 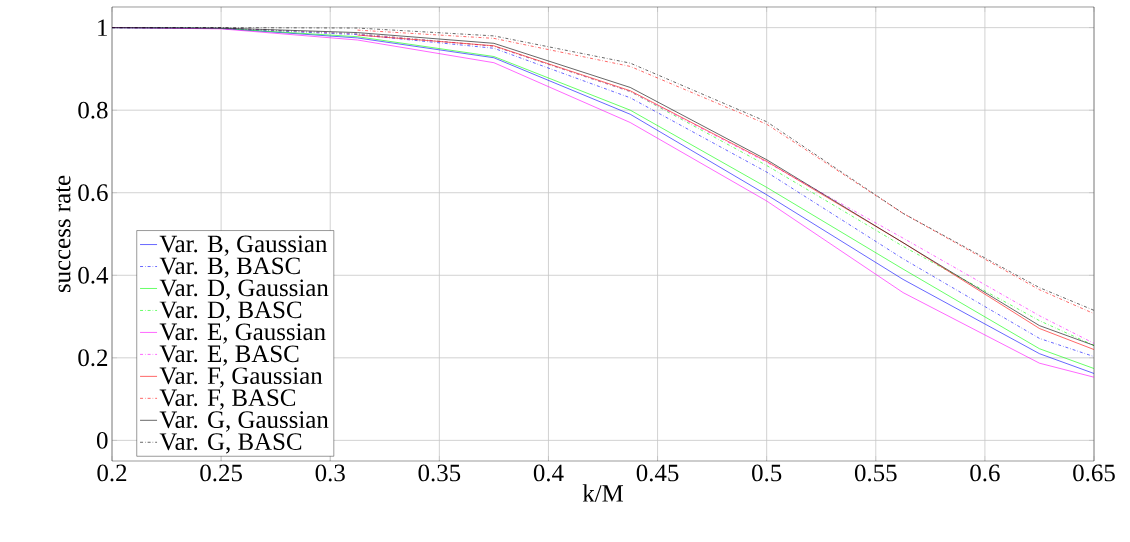 I want to click on x-tick-label: 0.6, so click(x=985, y=473).